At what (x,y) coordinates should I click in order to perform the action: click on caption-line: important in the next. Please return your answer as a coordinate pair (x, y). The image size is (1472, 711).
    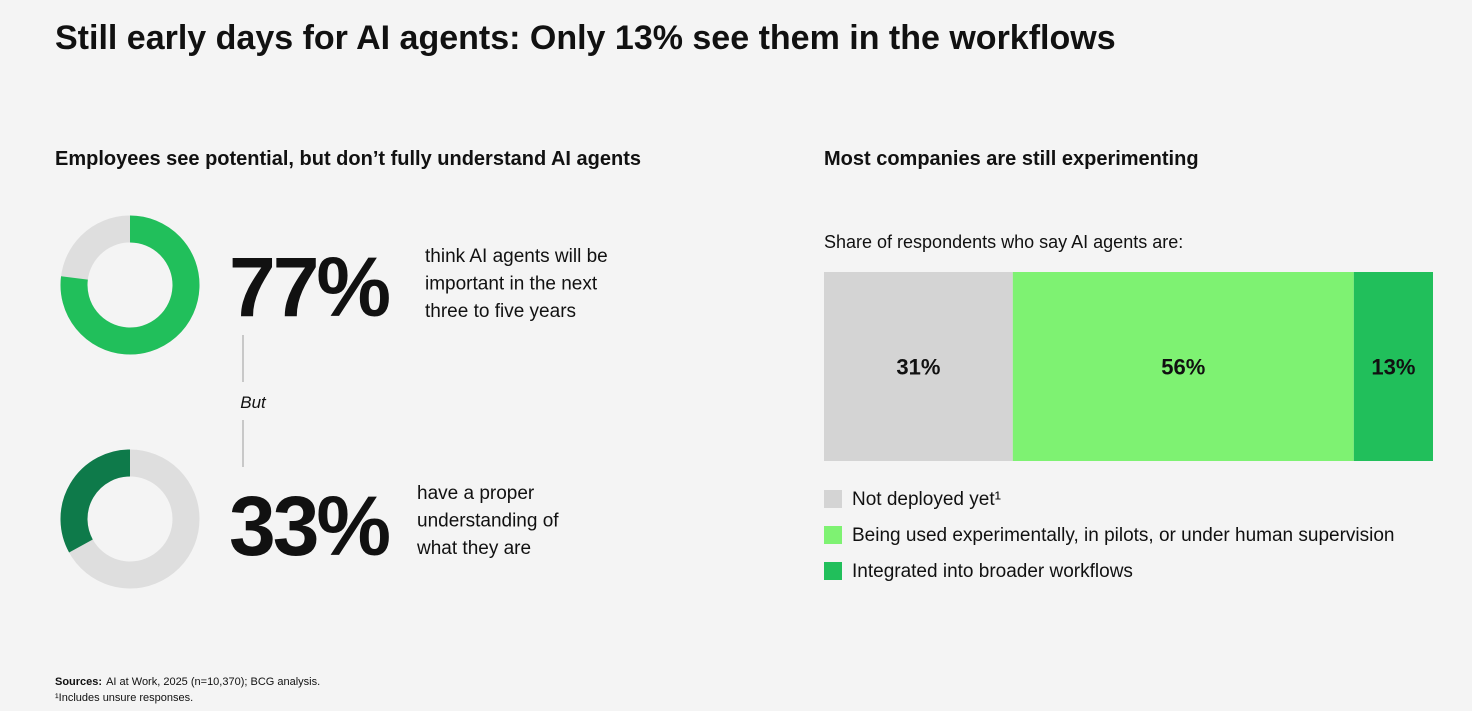
    Looking at the image, I should click on (511, 284).